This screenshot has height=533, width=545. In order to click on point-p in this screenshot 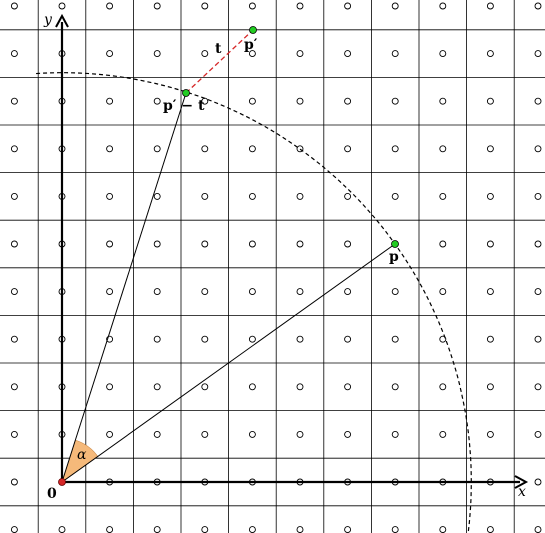, I will do `click(395, 244)`.